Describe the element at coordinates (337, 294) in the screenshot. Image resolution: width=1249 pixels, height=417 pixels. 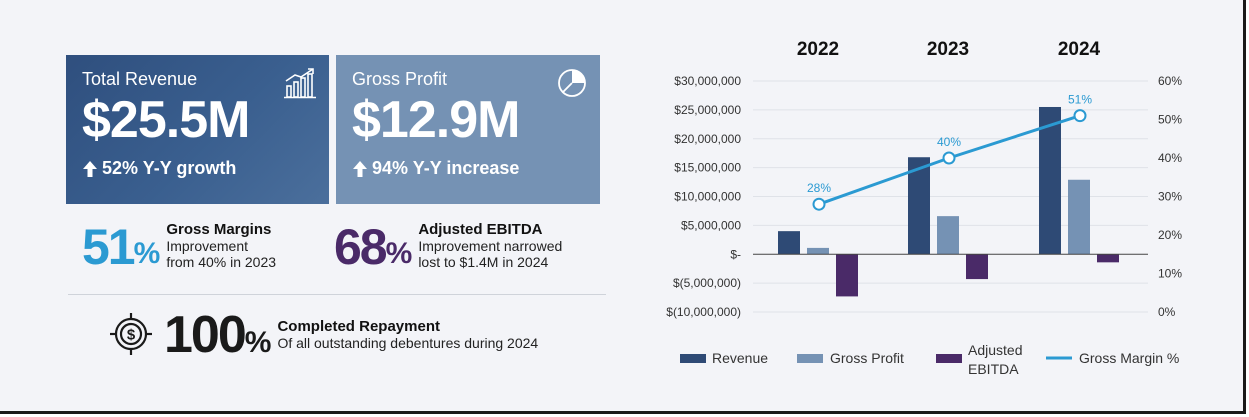
I see `section-divider` at that location.